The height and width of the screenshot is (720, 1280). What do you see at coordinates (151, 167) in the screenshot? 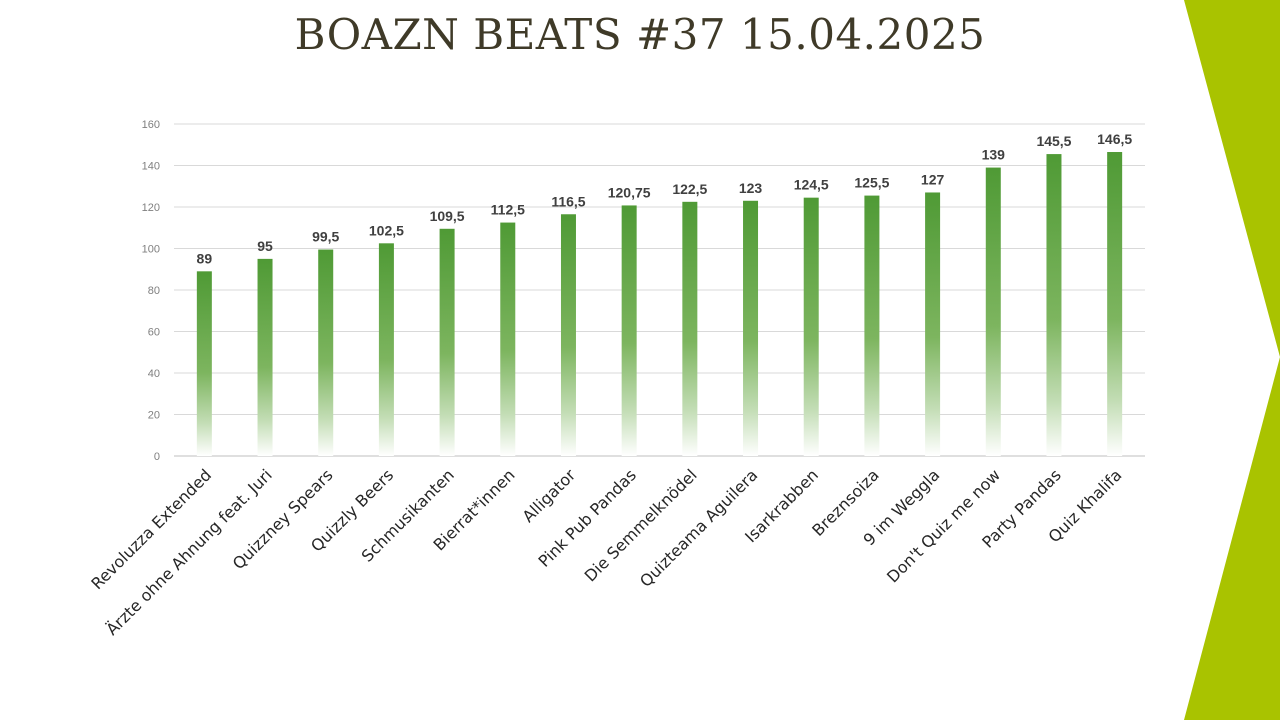
I see `y-tick-label: 140` at bounding box center [151, 167].